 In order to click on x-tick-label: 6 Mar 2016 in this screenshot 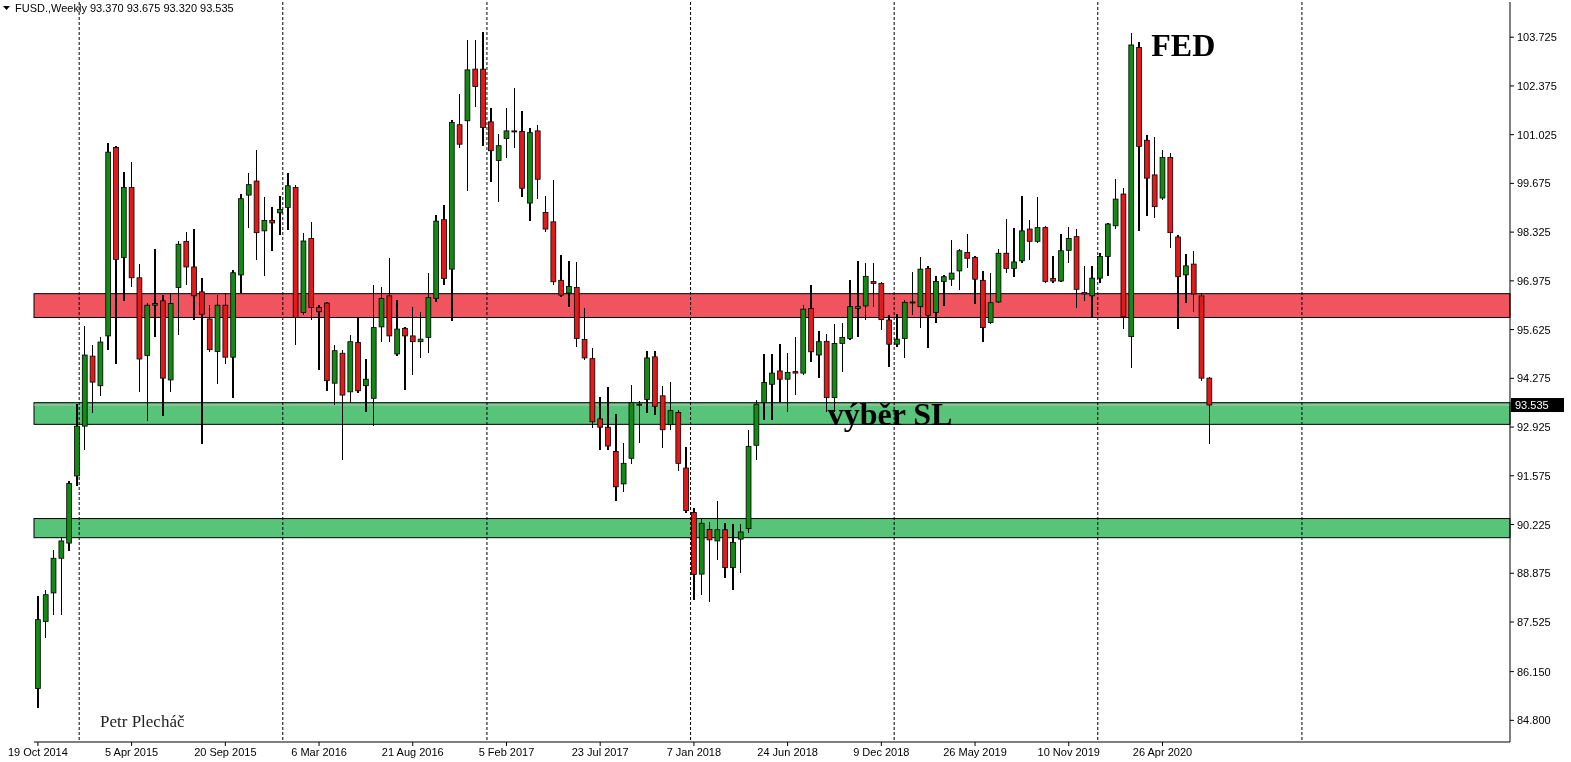, I will do `click(319, 752)`.